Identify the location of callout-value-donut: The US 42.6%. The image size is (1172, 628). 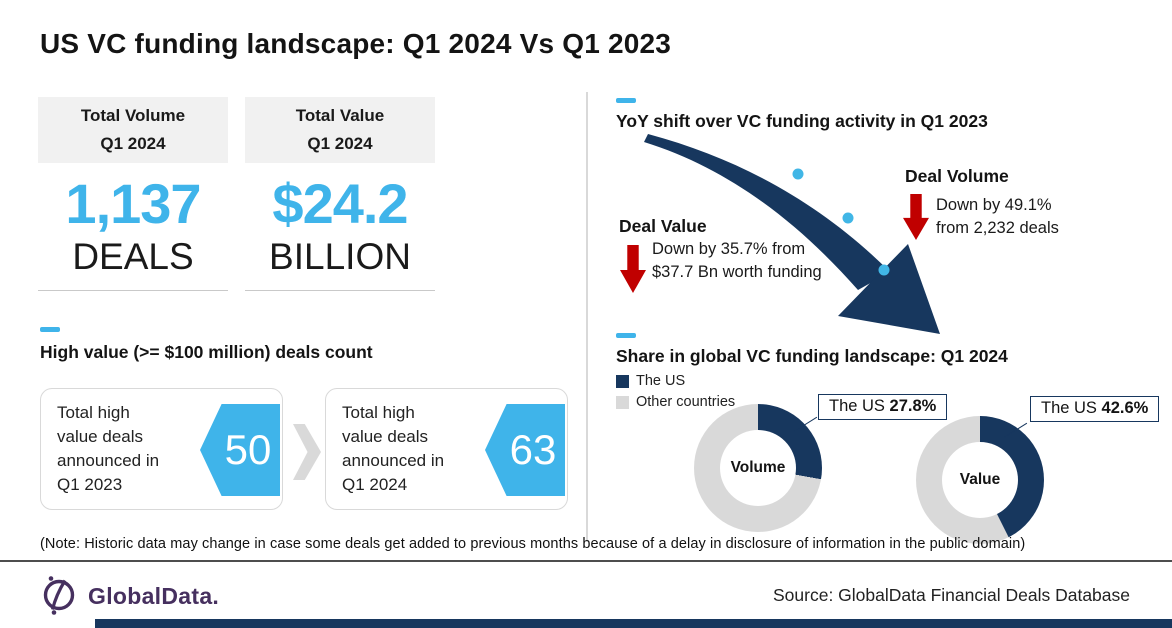
(1095, 409).